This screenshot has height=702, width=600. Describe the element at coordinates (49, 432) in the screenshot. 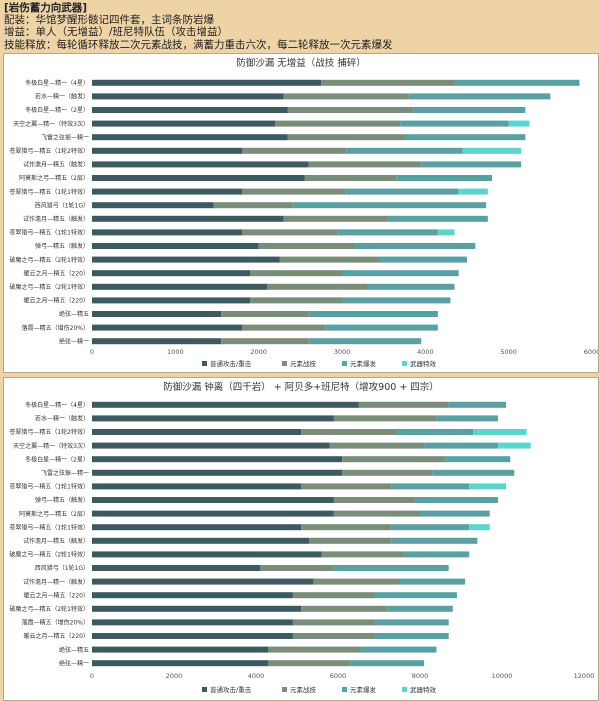

I see `category-label: 苍翠猎弓—精五（1轮2特效）` at that location.